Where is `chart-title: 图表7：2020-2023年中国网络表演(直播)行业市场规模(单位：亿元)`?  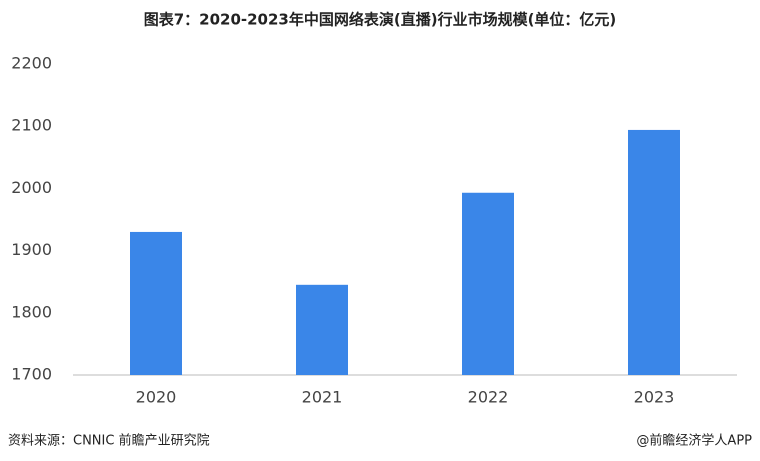 chart-title: 图表7：2020-2023年中国网络表演(直播)行业市场规模(单位：亿元) is located at coordinates (380, 20).